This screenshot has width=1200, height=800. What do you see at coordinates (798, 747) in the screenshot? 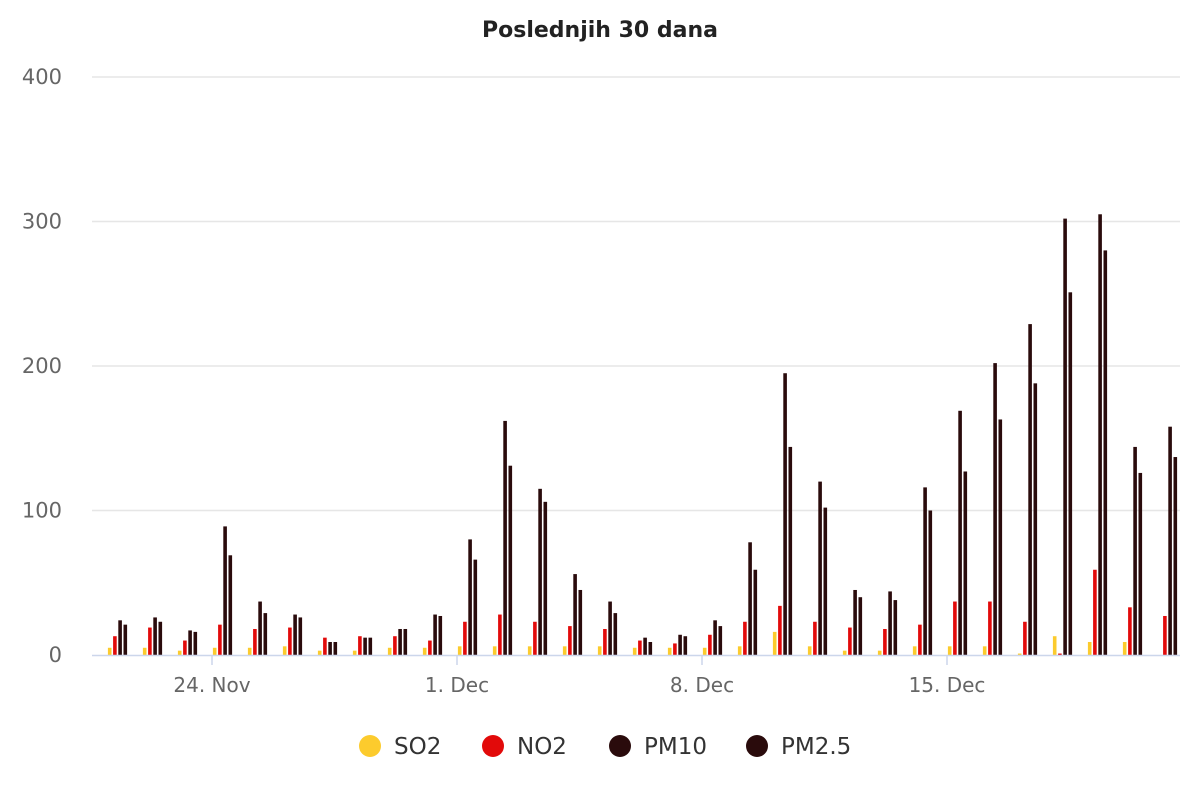
I see `legend-item-pm25: PM2.5` at bounding box center [798, 747].